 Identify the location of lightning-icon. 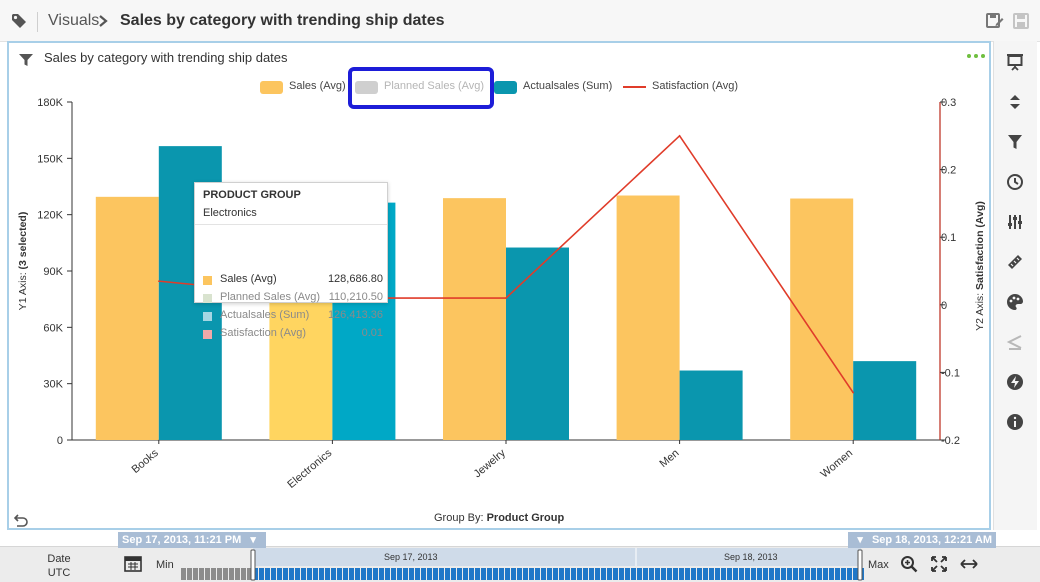
(1015, 382).